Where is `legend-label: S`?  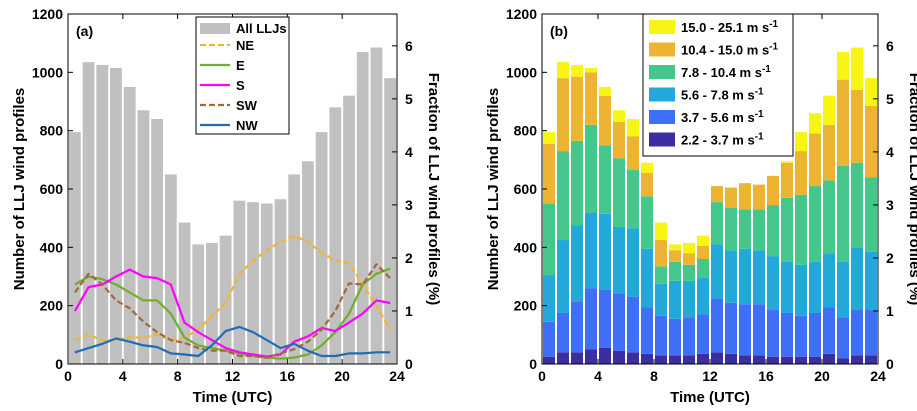 legend-label: S is located at coordinates (240, 85).